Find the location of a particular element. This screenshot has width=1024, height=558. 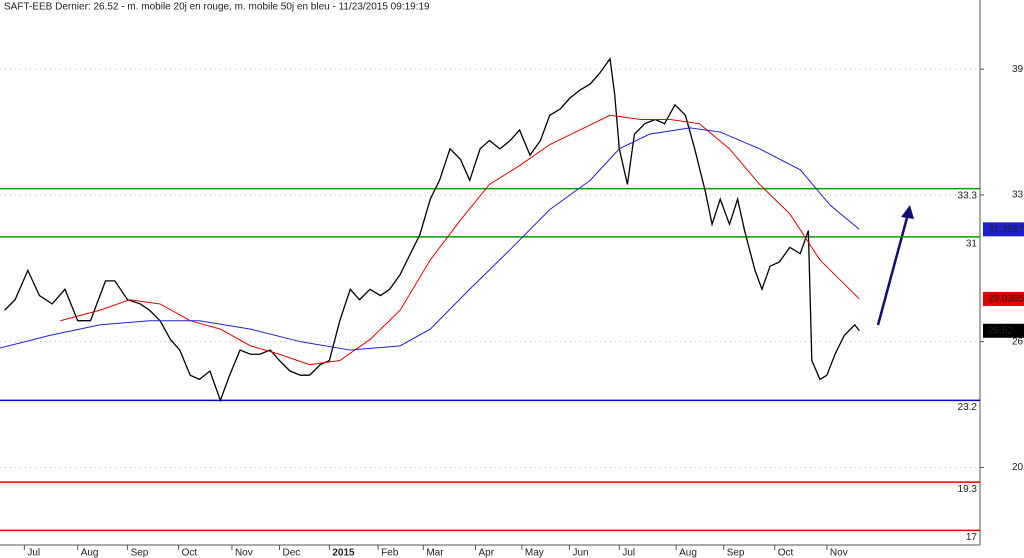

price-tag-label: 28.0395 is located at coordinates (1006, 299).